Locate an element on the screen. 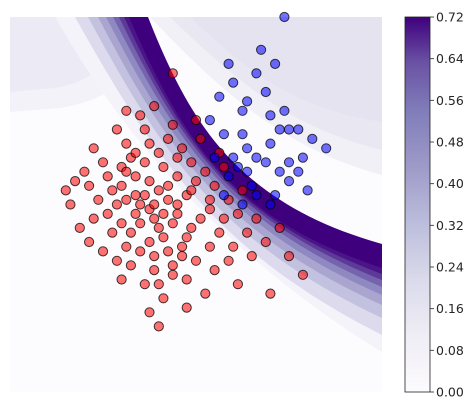 The width and height of the screenshot is (474, 411). colorbar-tick-label-7: 0.56 is located at coordinates (450, 100).